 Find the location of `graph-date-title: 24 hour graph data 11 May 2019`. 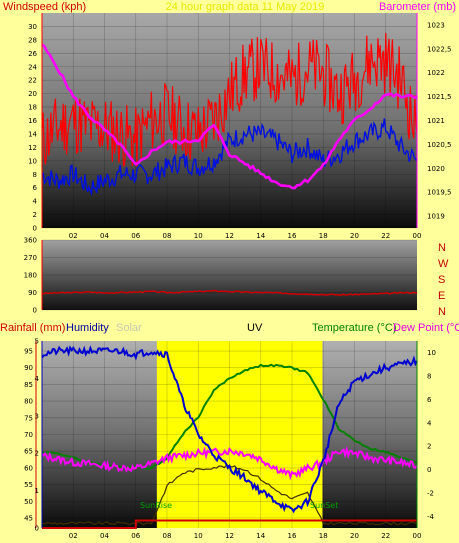

graph-date-title: 24 hour graph data 11 May 2019 is located at coordinates (245, 7).